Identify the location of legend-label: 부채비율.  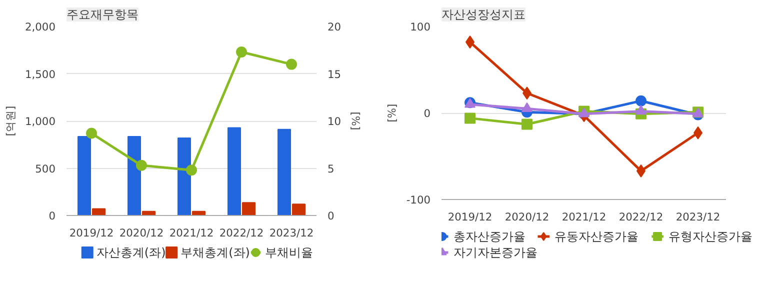
(288, 253).